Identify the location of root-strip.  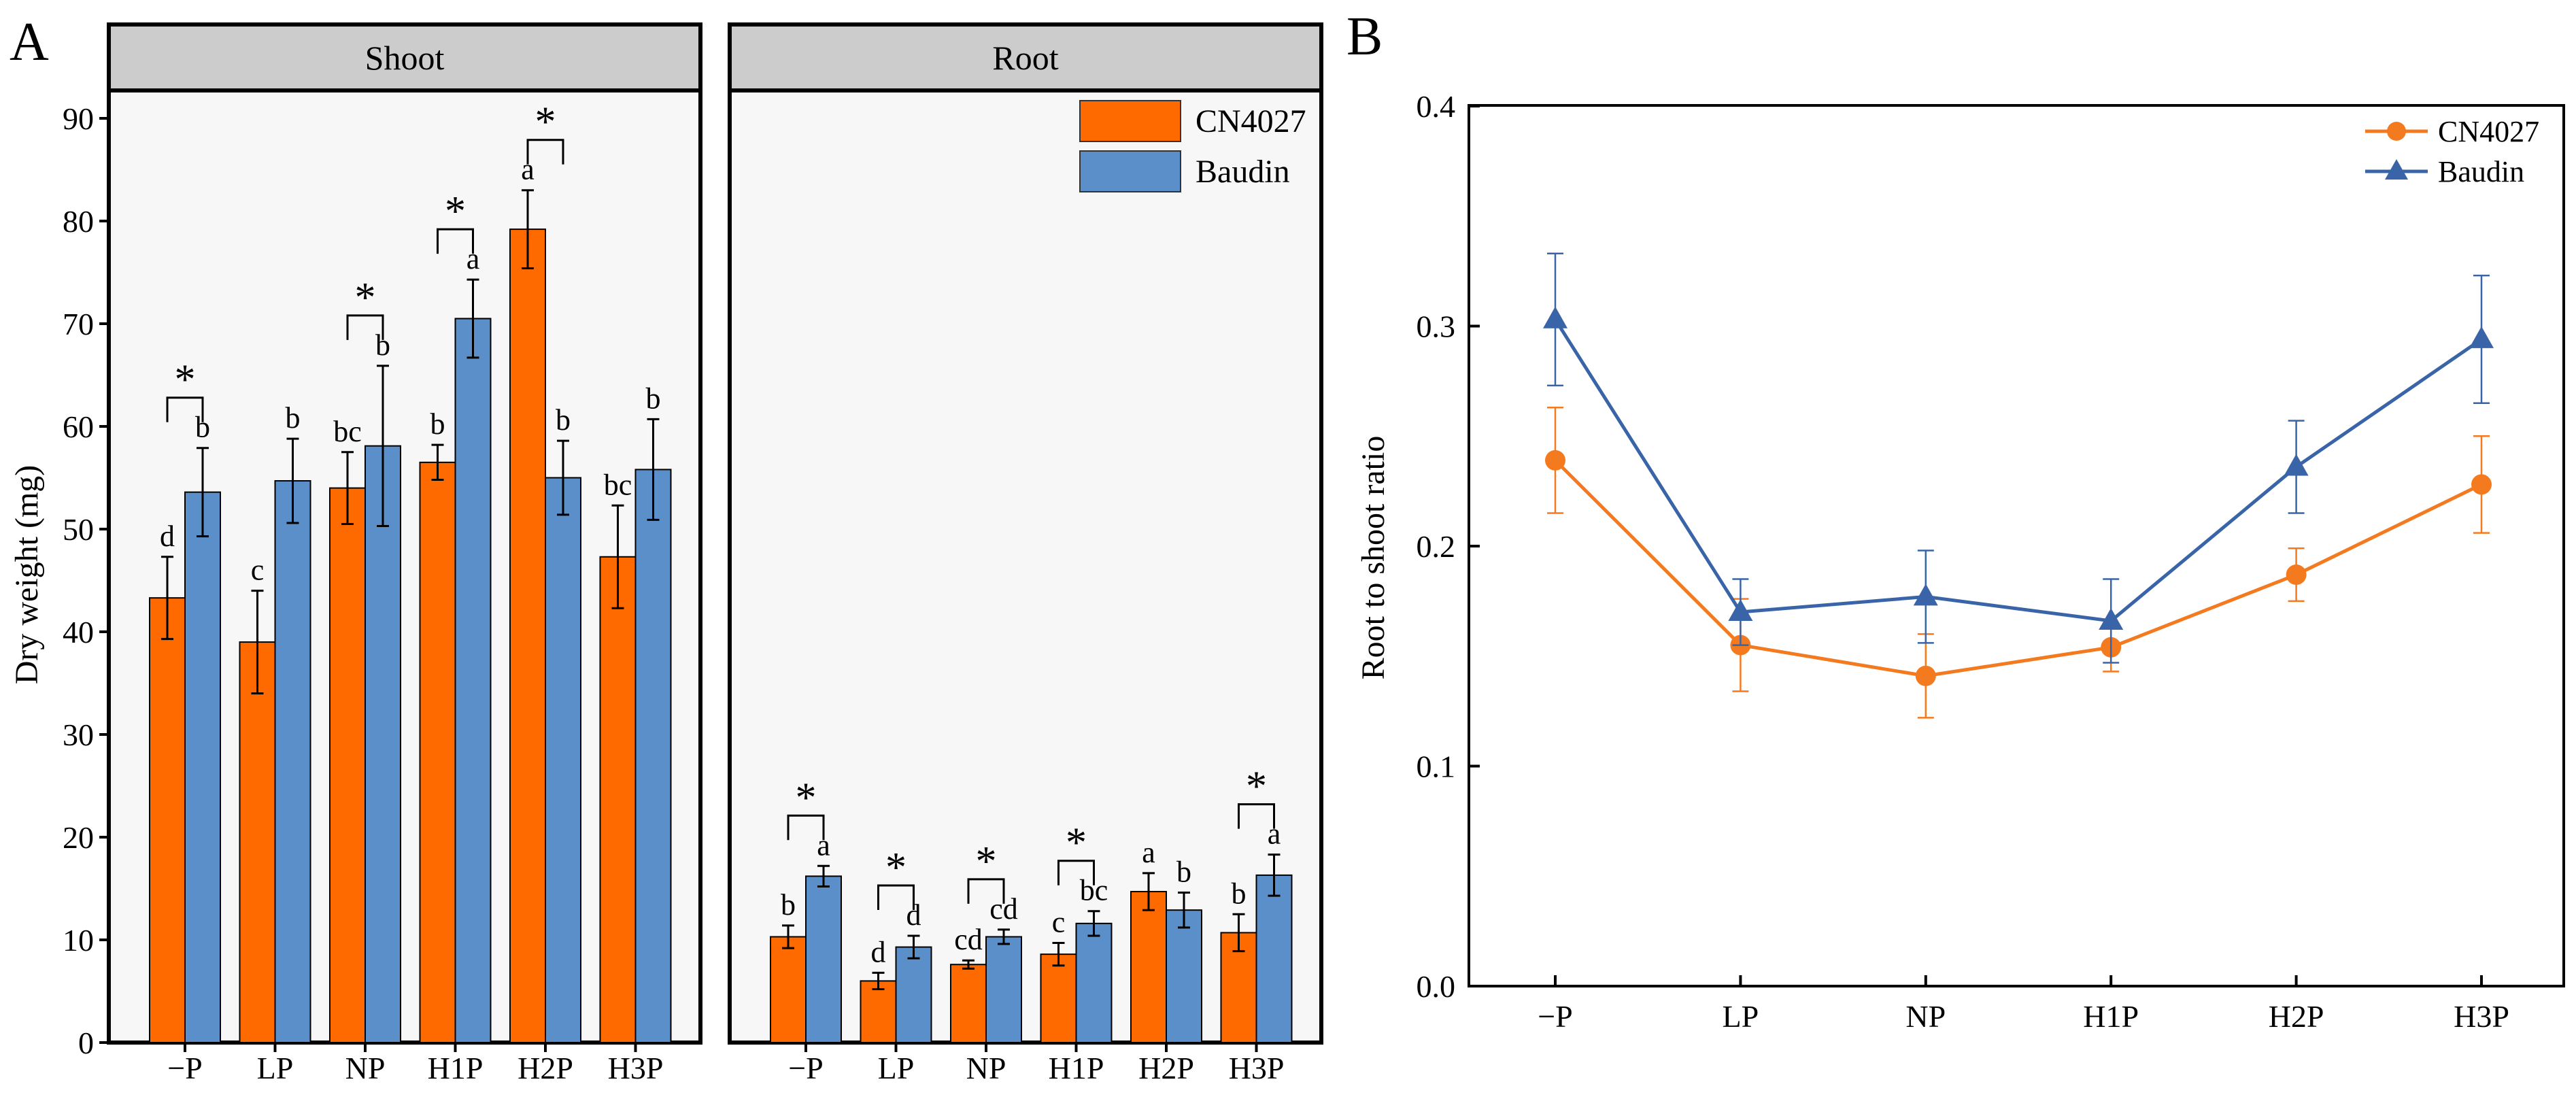
(1025, 57).